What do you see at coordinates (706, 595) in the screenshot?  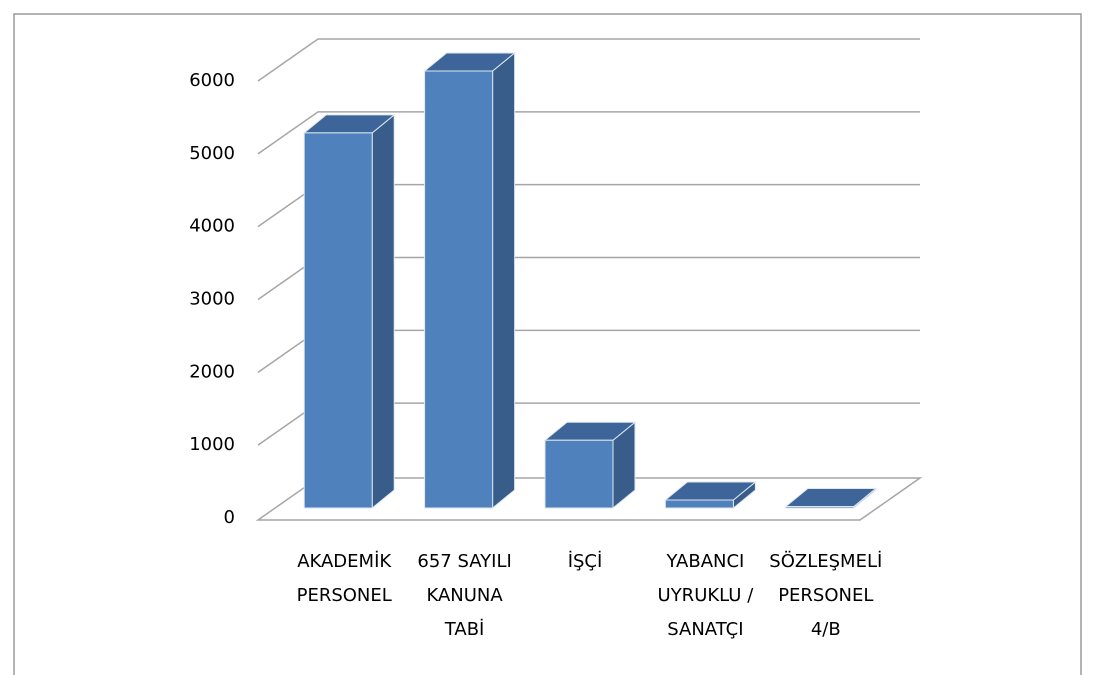 I see `x-tick-label: YABANCI UYRUKLU / SANATÇI` at bounding box center [706, 595].